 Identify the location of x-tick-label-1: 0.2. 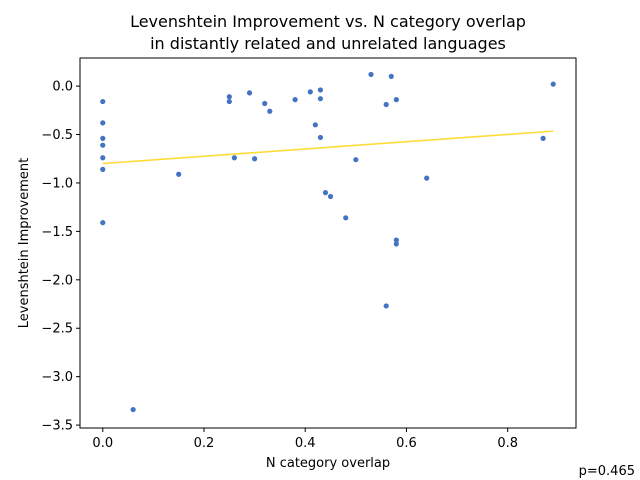
(204, 443).